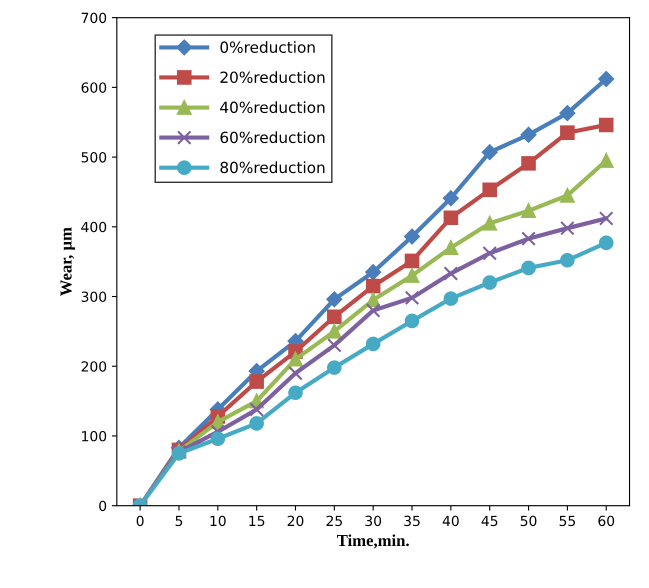 The image size is (649, 588). I want to click on x-tick-label: 25, so click(334, 521).